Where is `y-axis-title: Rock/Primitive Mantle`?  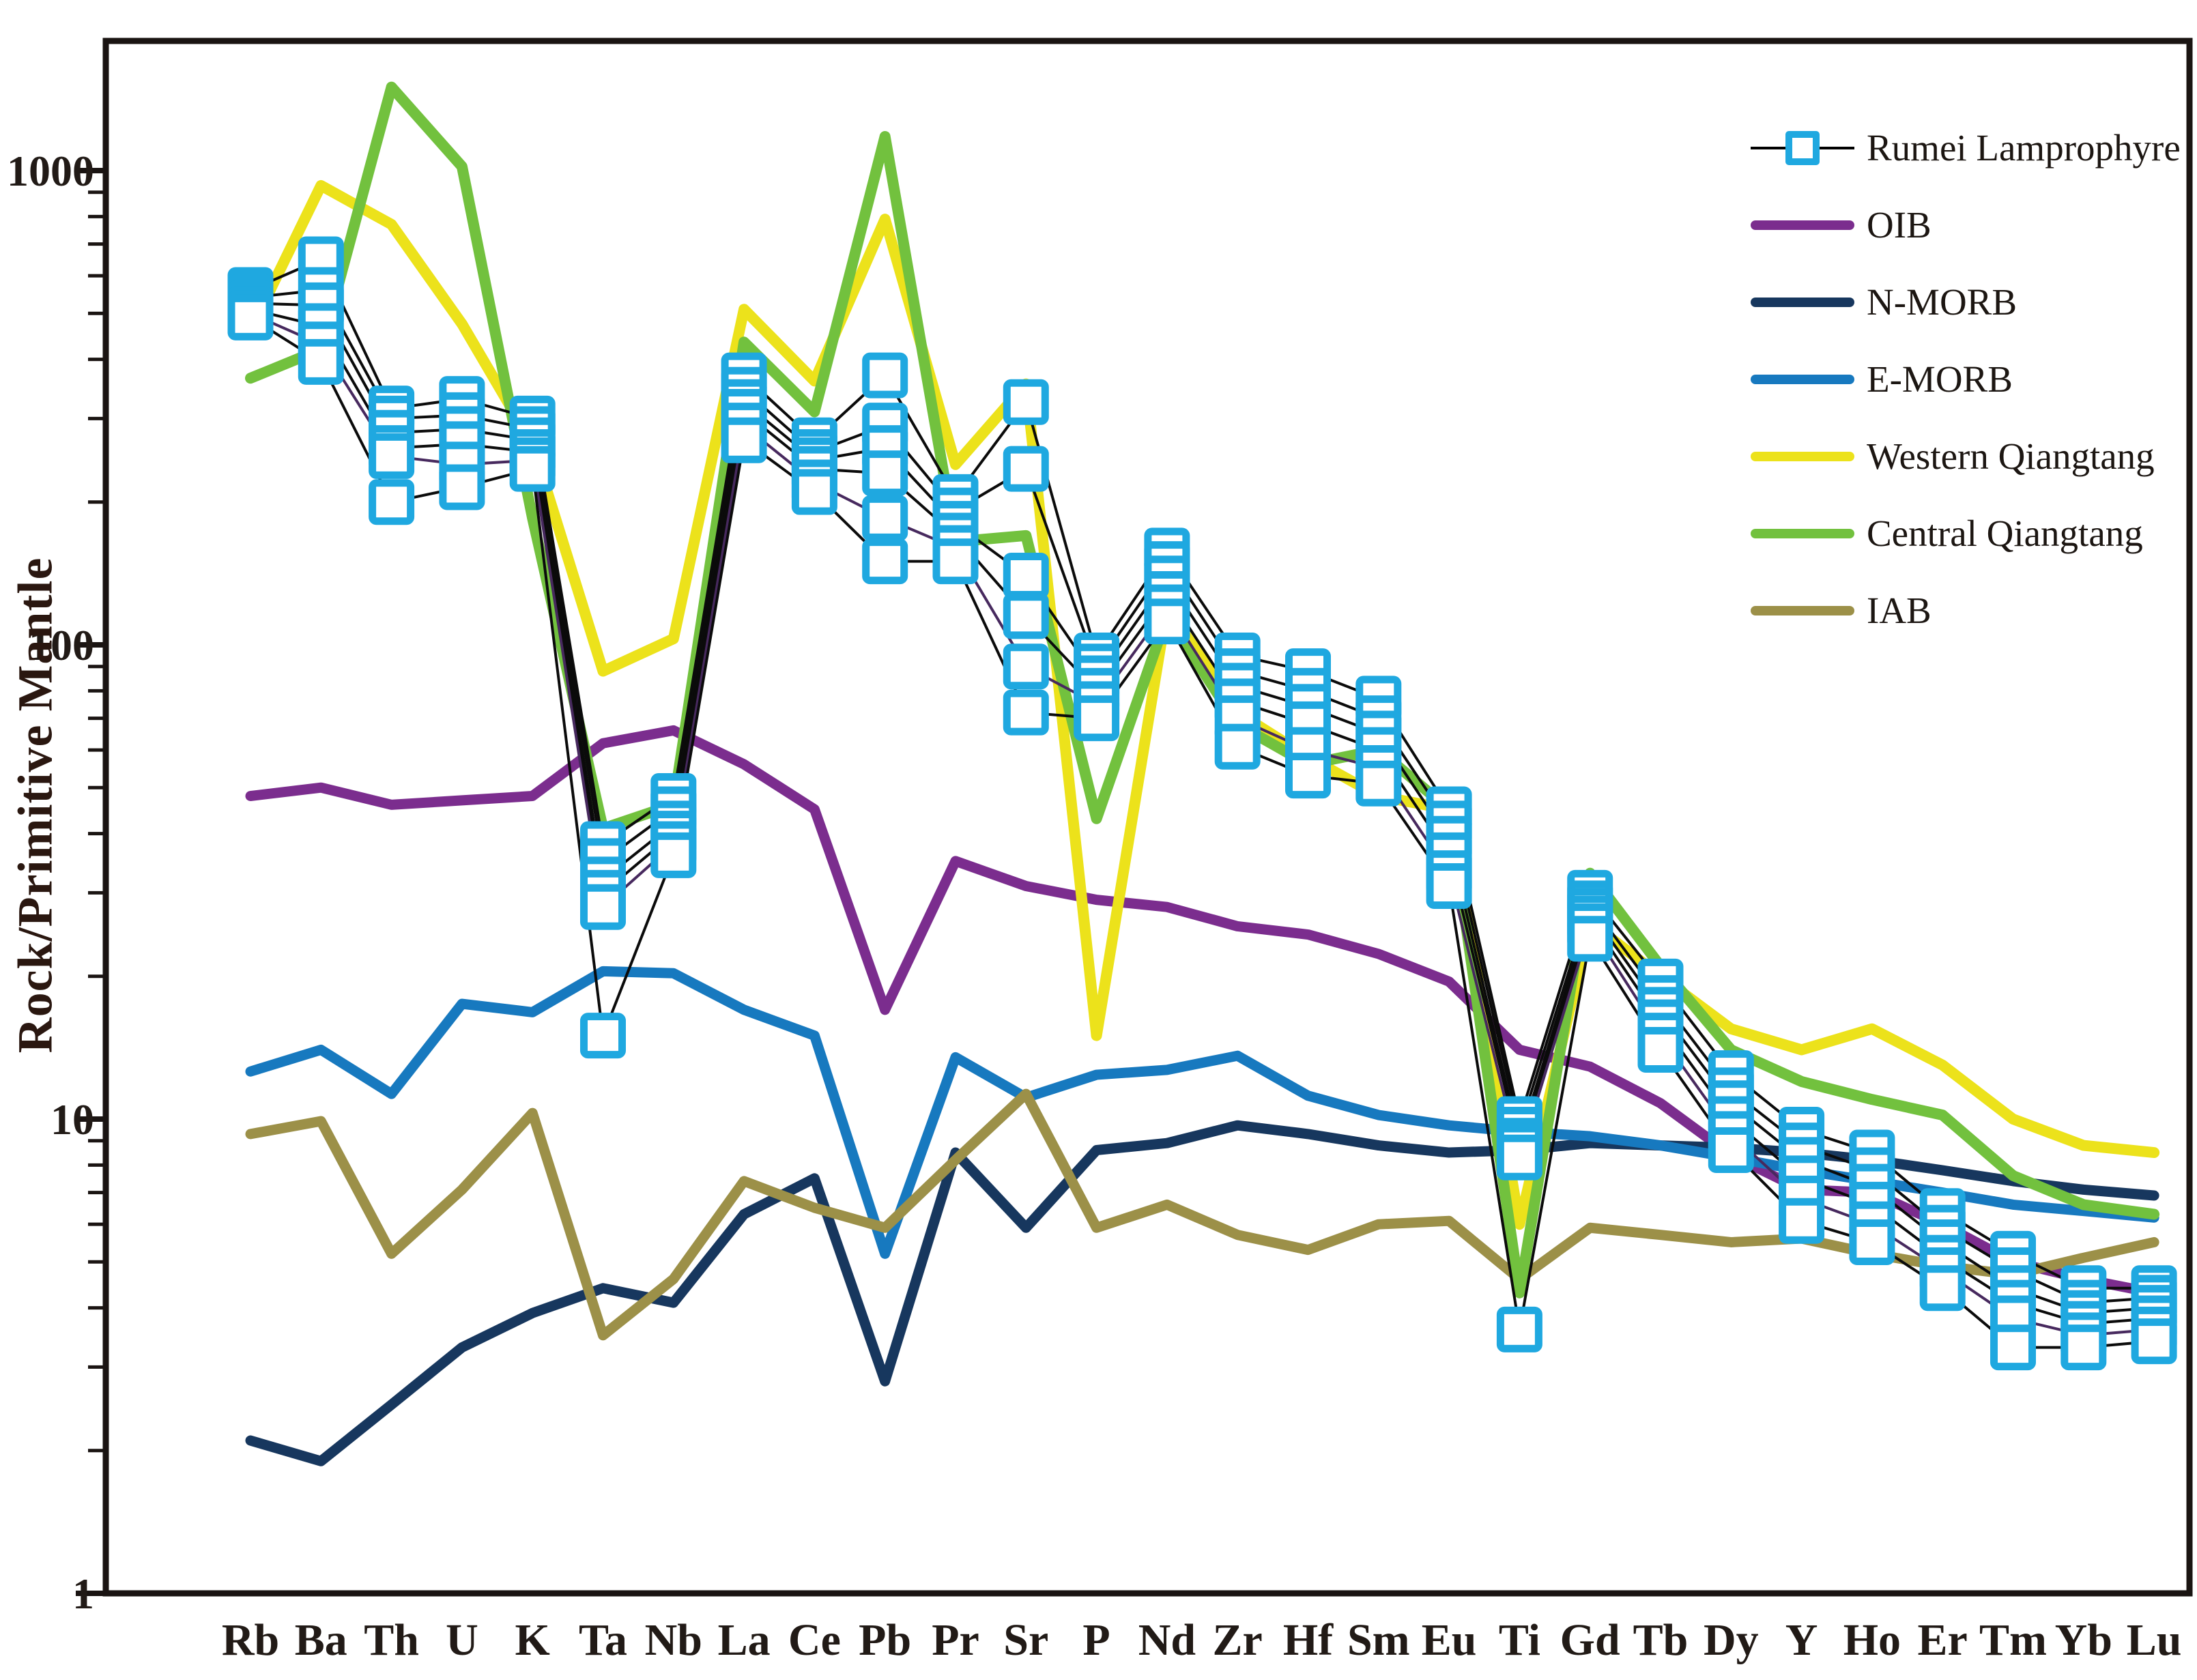
y-axis-title: Rock/Primitive Mantle is located at coordinates (35, 805).